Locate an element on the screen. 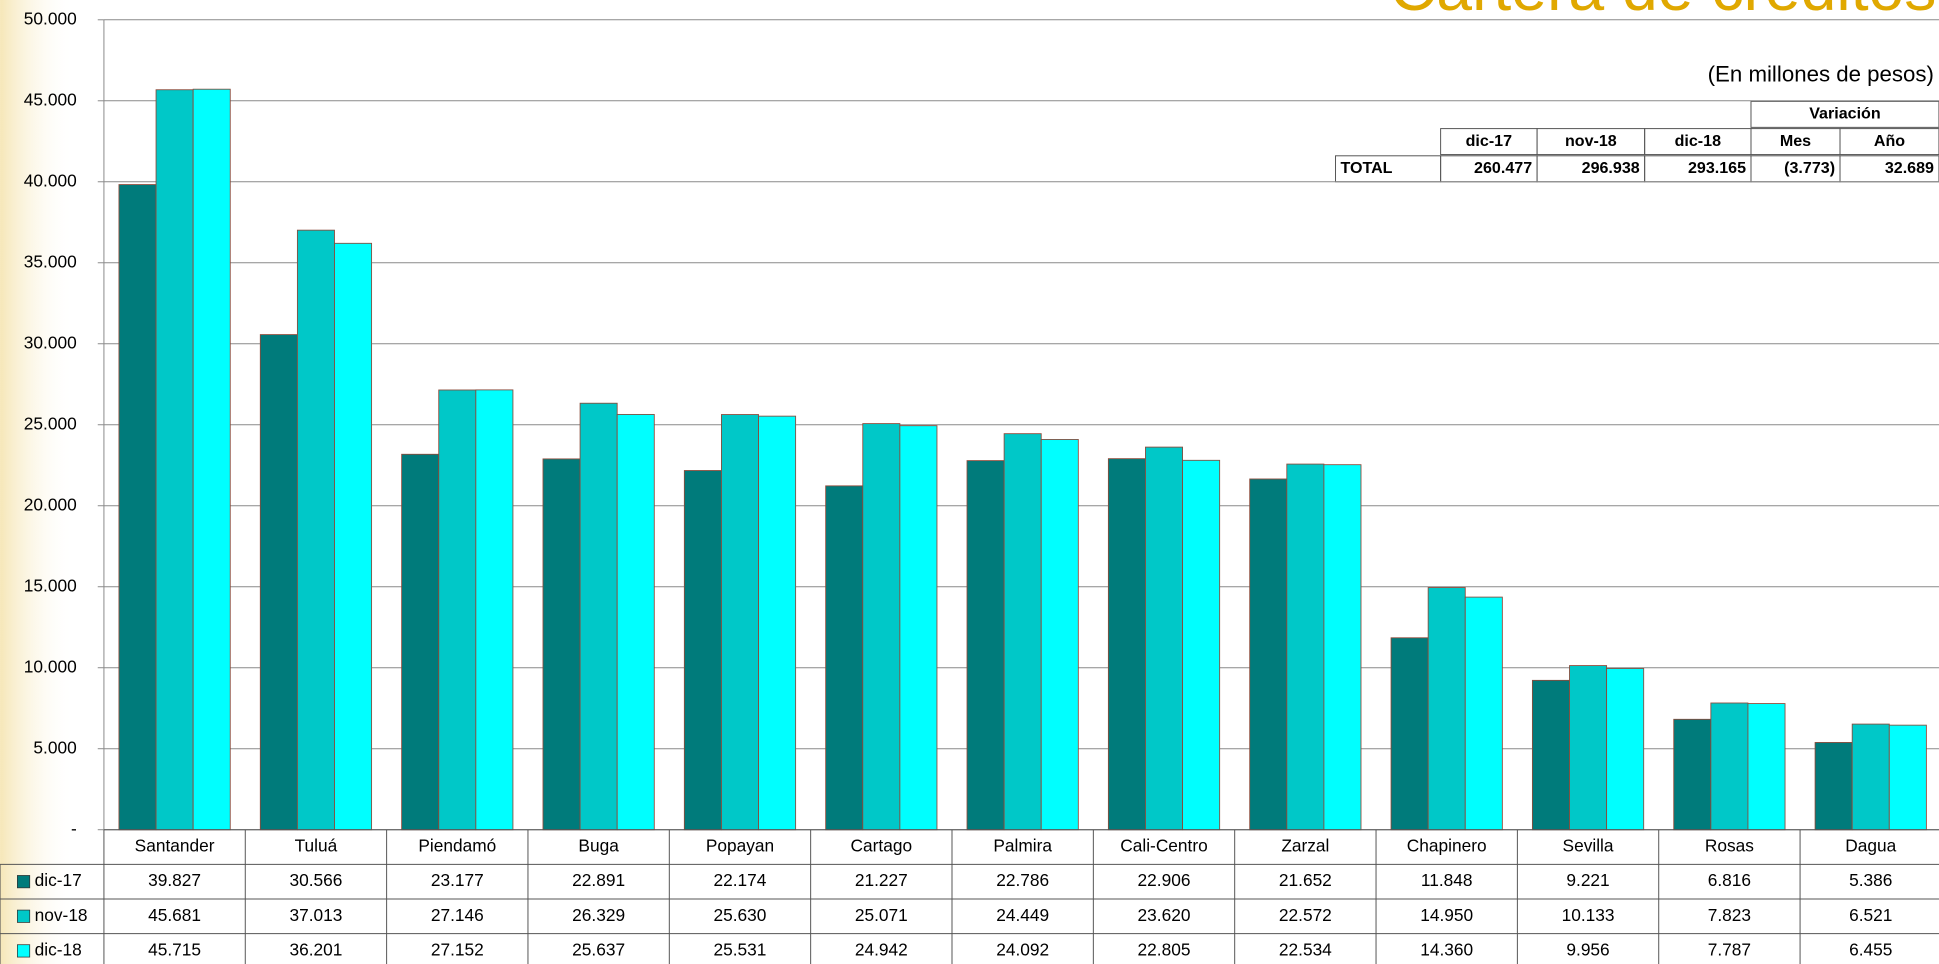 The image size is (1939, 964). y-tick-label: 25.000 is located at coordinates (50, 423).